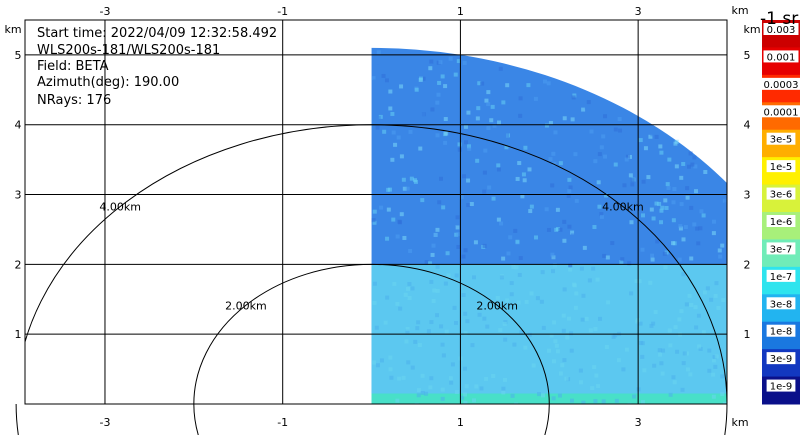  I want to click on colorbar-label: 1e-9, so click(781, 387).